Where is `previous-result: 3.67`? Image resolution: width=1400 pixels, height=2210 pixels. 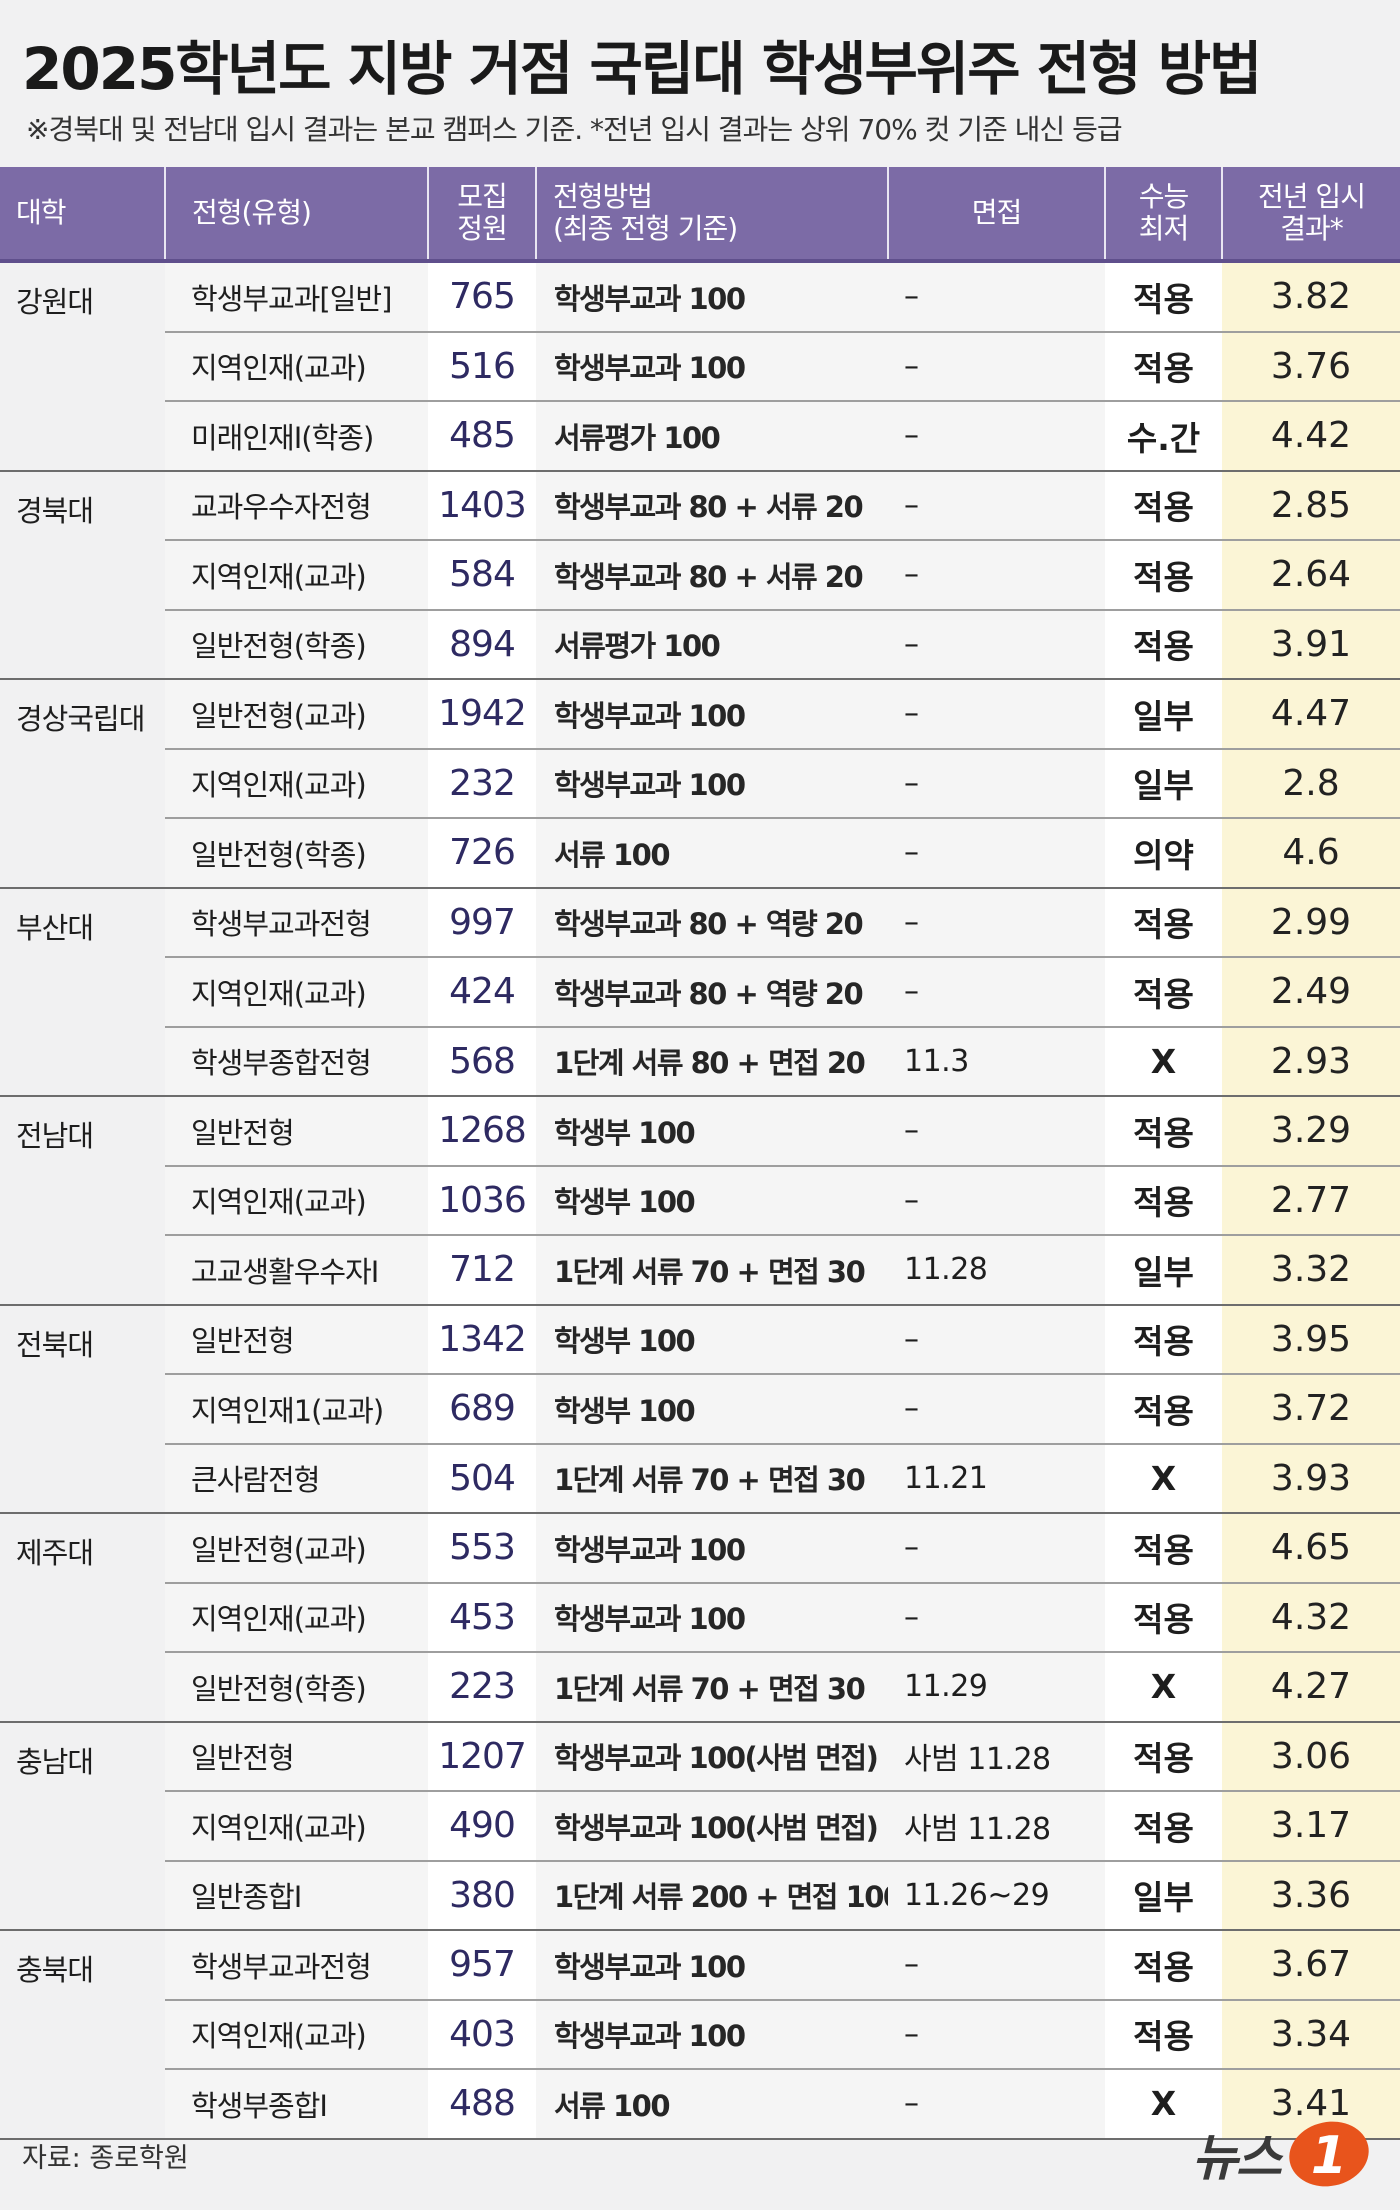 previous-result: 3.67 is located at coordinates (1311, 1965).